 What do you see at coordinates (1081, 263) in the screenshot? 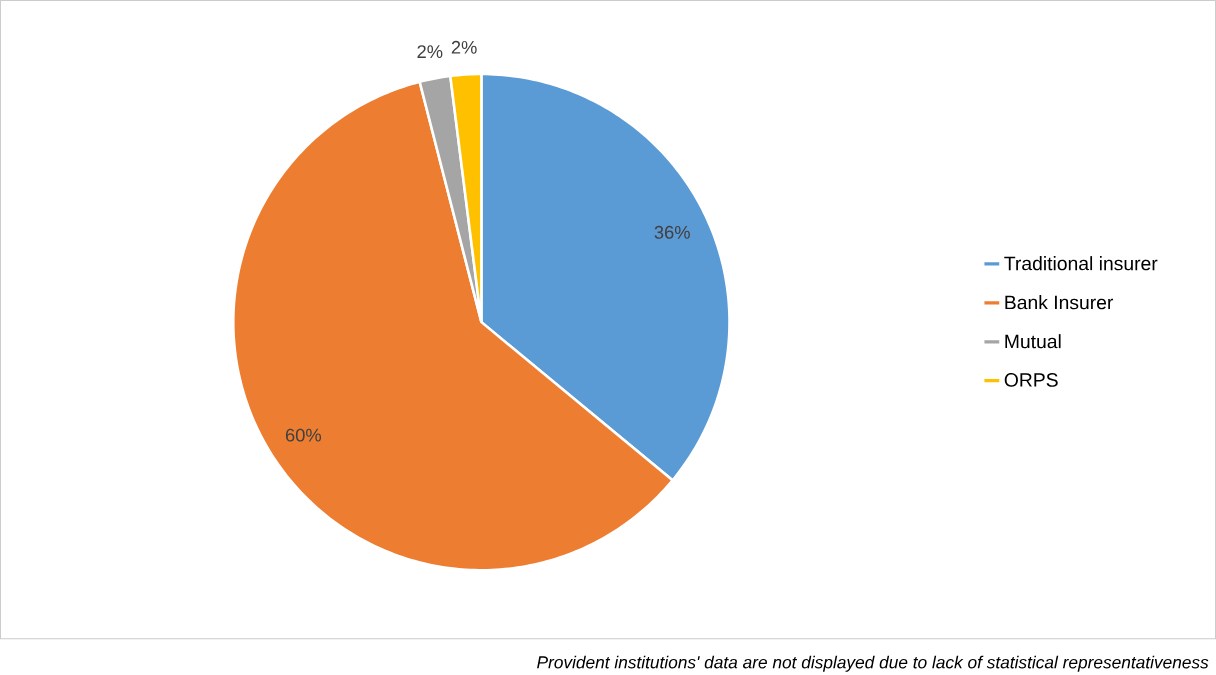
I see `legend-label: Traditional insurer` at bounding box center [1081, 263].